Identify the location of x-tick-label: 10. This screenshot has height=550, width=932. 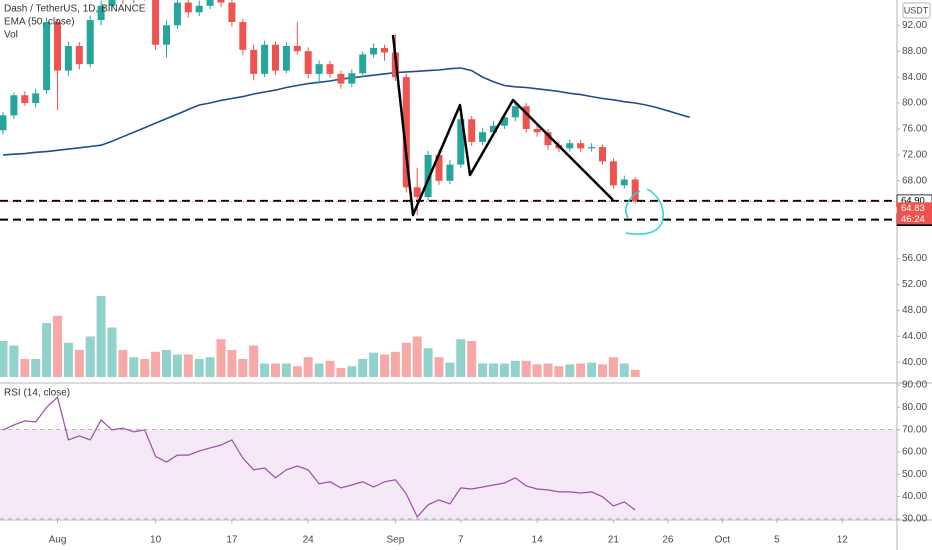
(156, 540).